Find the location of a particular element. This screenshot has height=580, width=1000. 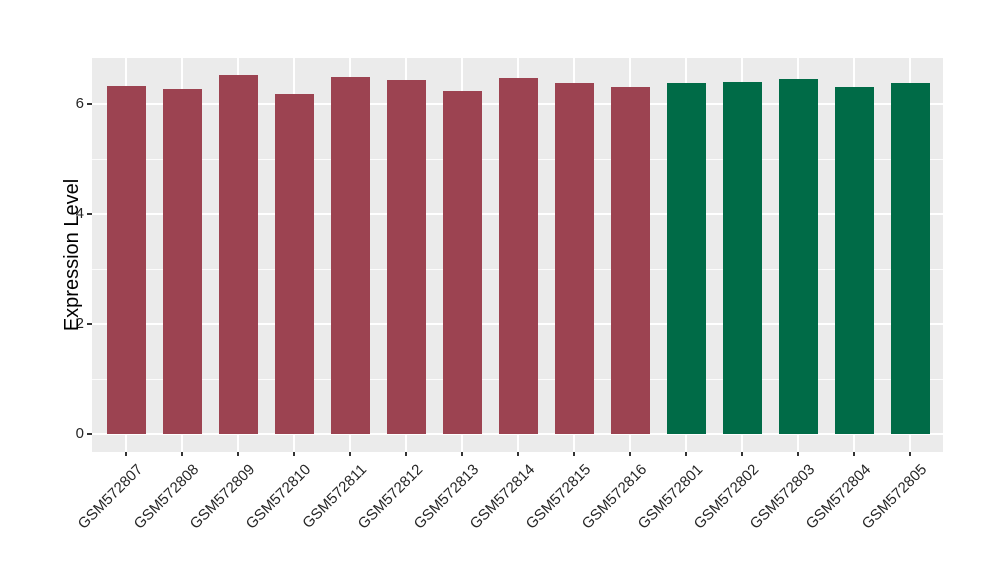

y-axis-tick-label: 0 is located at coordinates (79, 433).